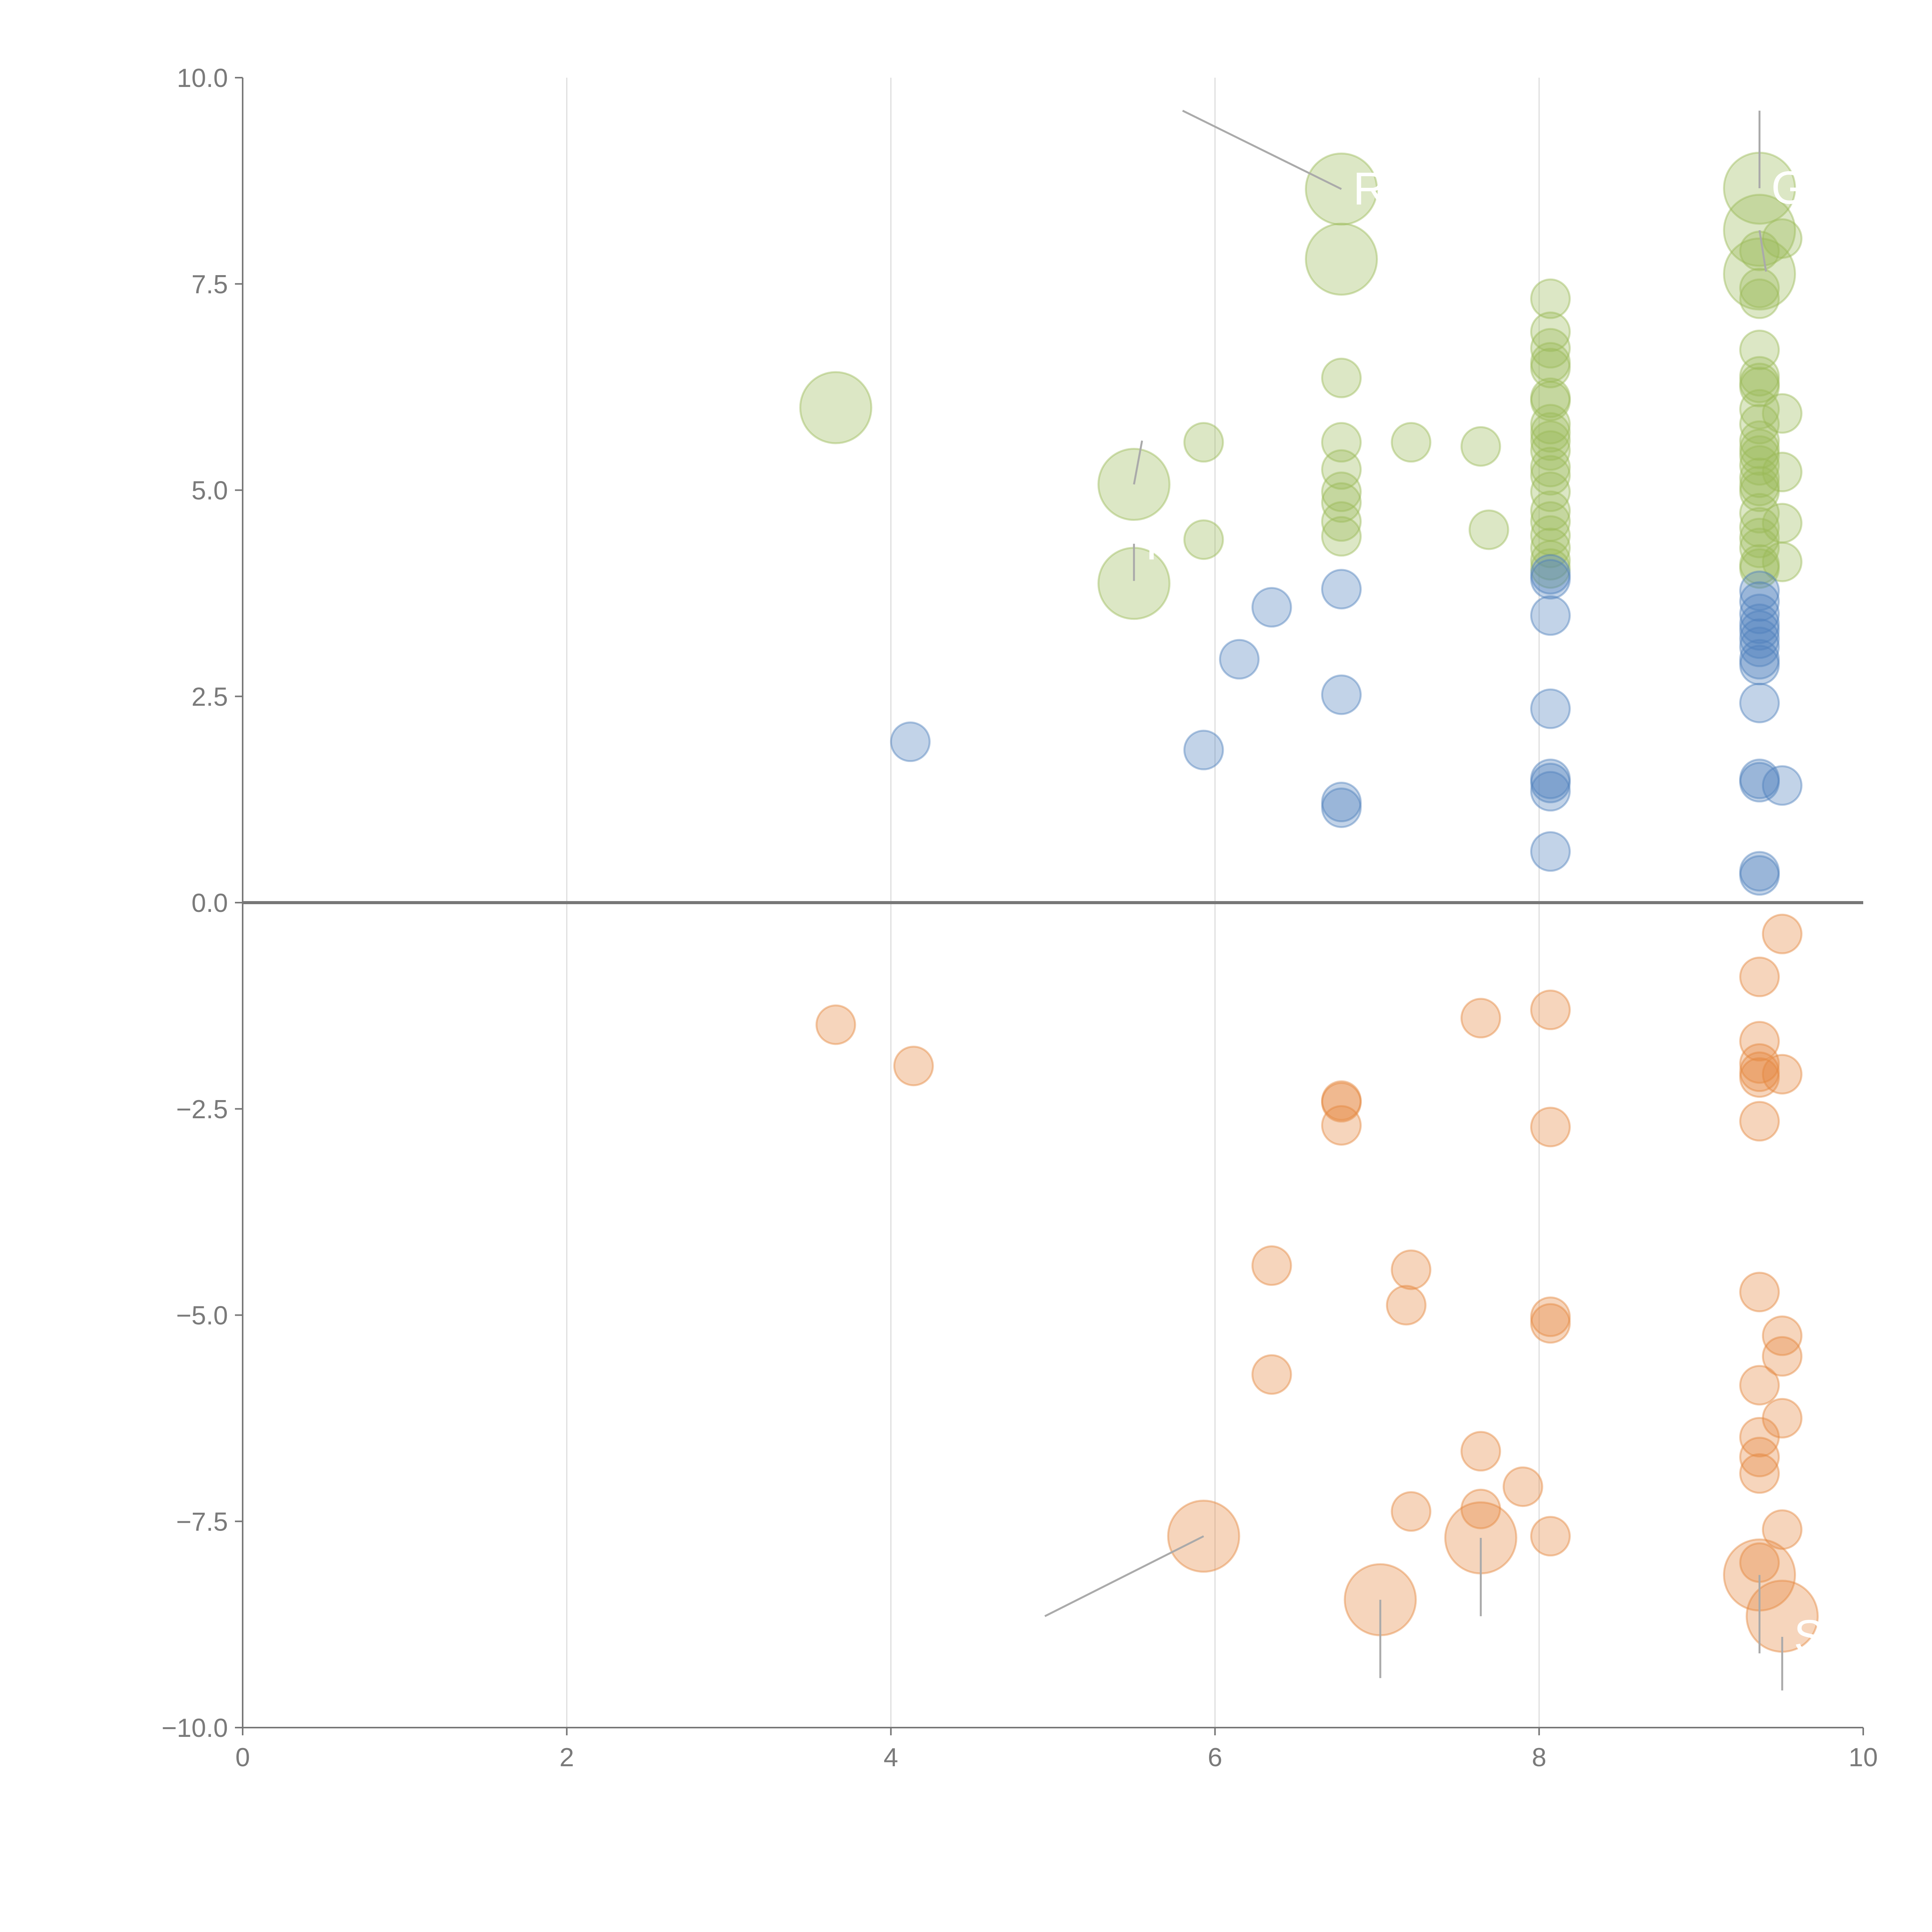  I want to click on annotation-label: G, so click(1789, 188).